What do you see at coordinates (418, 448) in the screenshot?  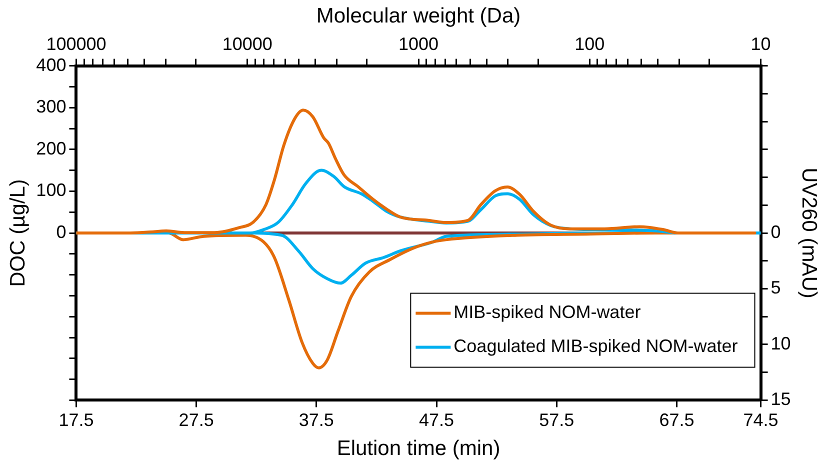 I see `x-axis-title: Elution time (min)` at bounding box center [418, 448].